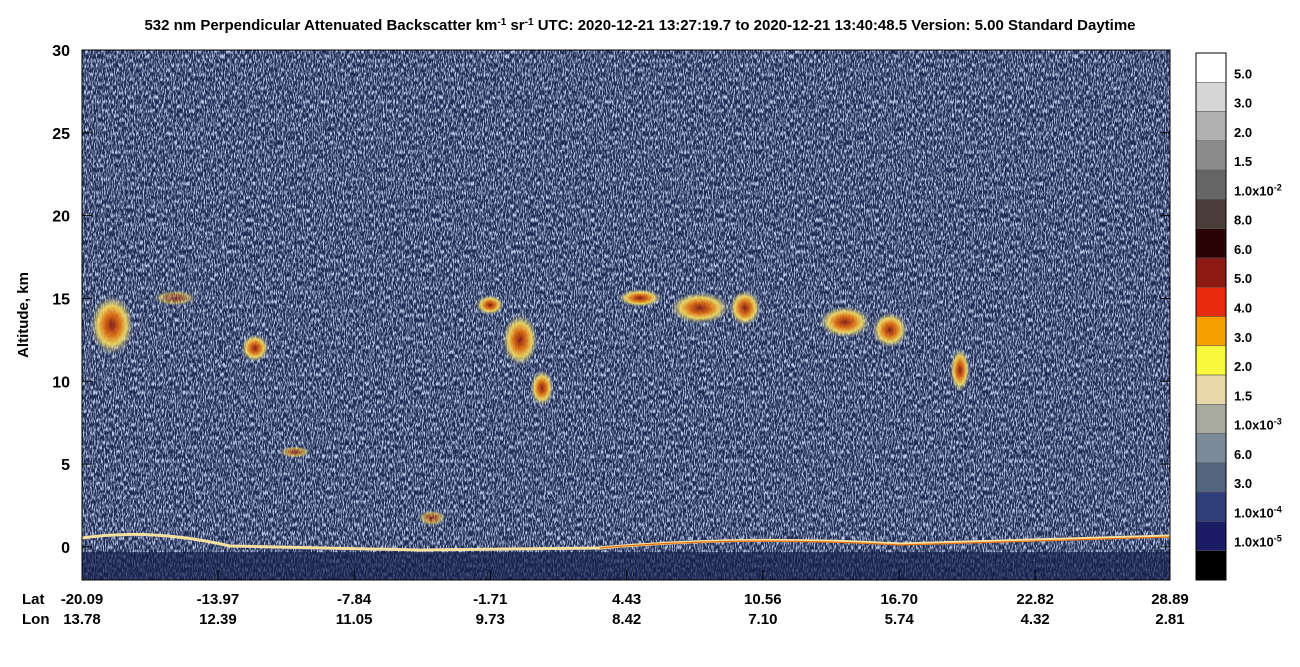  Describe the element at coordinates (218, 599) in the screenshot. I see `lat-tick-label: -13.97` at that location.